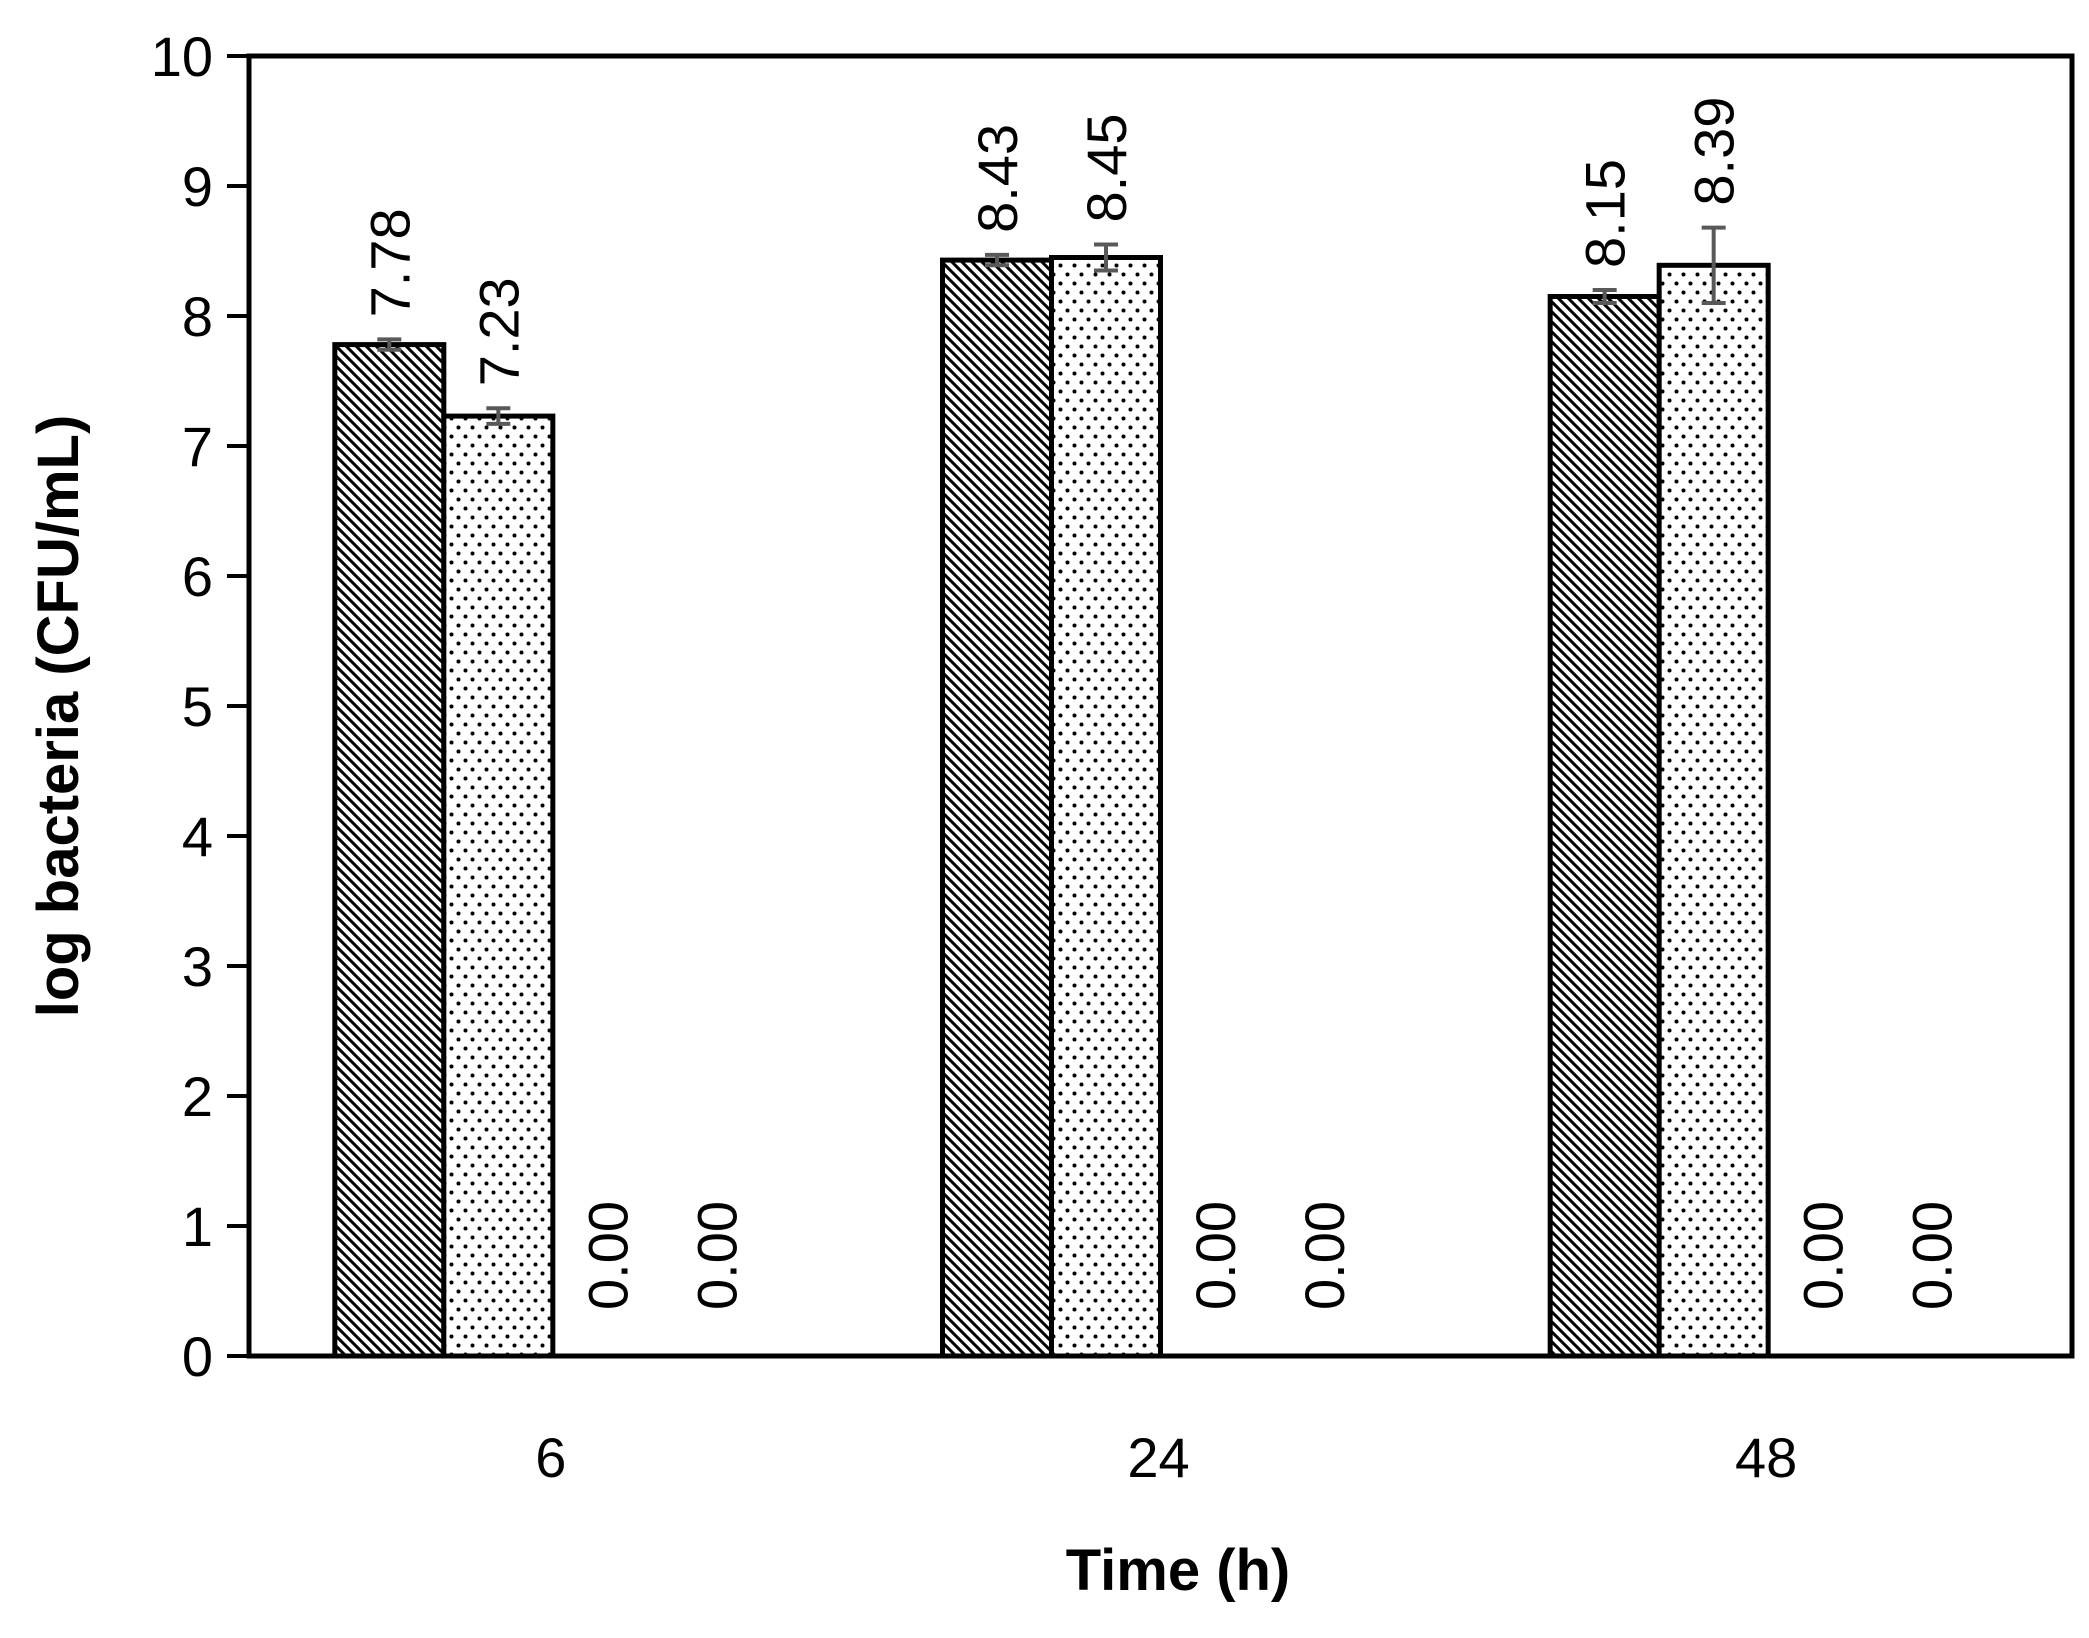 Image resolution: width=2089 pixels, height=1638 pixels. What do you see at coordinates (1932, 1255) in the screenshot?
I see `data-label-series-4-48: 0.00` at bounding box center [1932, 1255].